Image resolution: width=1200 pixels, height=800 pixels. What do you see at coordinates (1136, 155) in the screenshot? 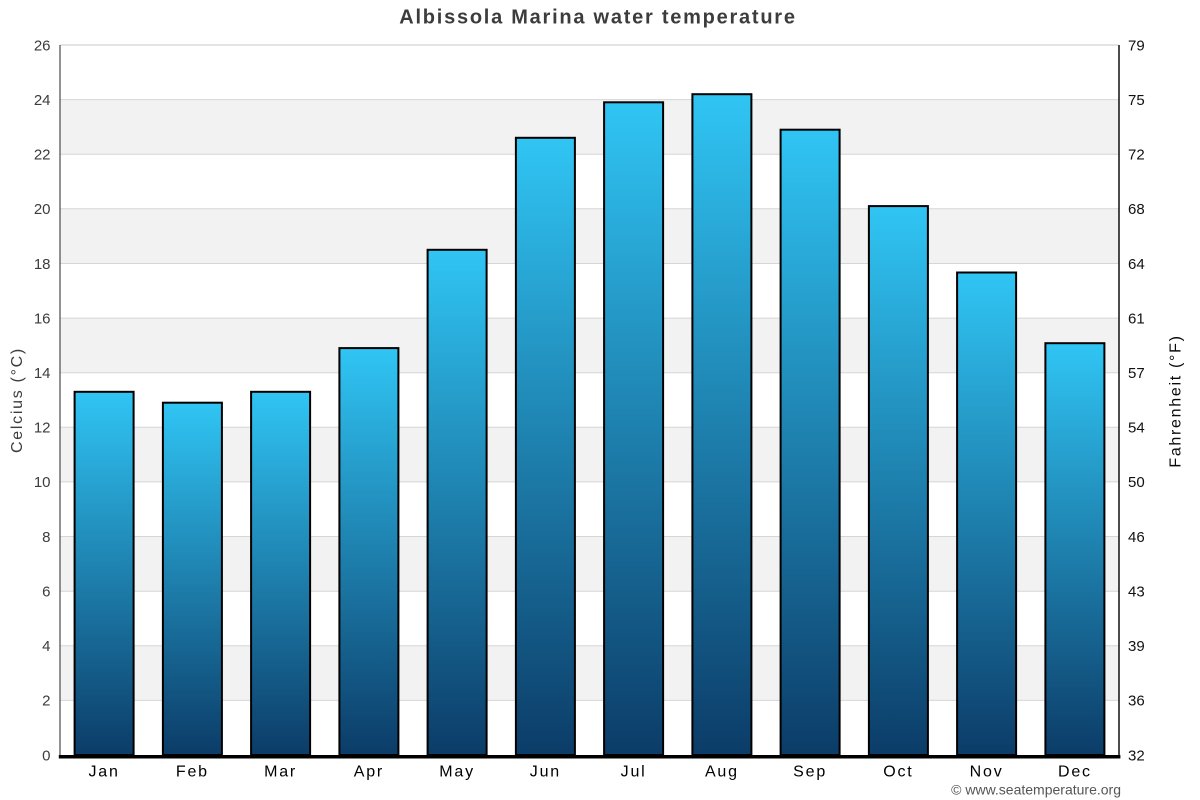
I see `svg-text: 72` at bounding box center [1136, 155].